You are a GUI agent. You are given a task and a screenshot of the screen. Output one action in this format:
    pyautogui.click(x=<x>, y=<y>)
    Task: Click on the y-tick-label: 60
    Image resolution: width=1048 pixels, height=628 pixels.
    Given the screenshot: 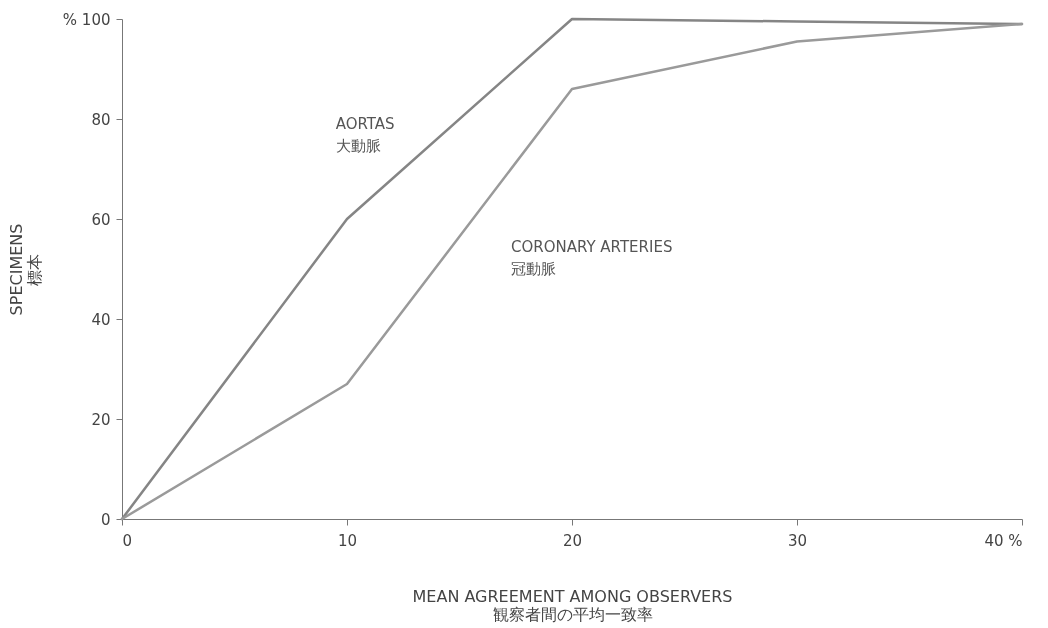 What is the action you would take?
    pyautogui.click(x=101, y=219)
    